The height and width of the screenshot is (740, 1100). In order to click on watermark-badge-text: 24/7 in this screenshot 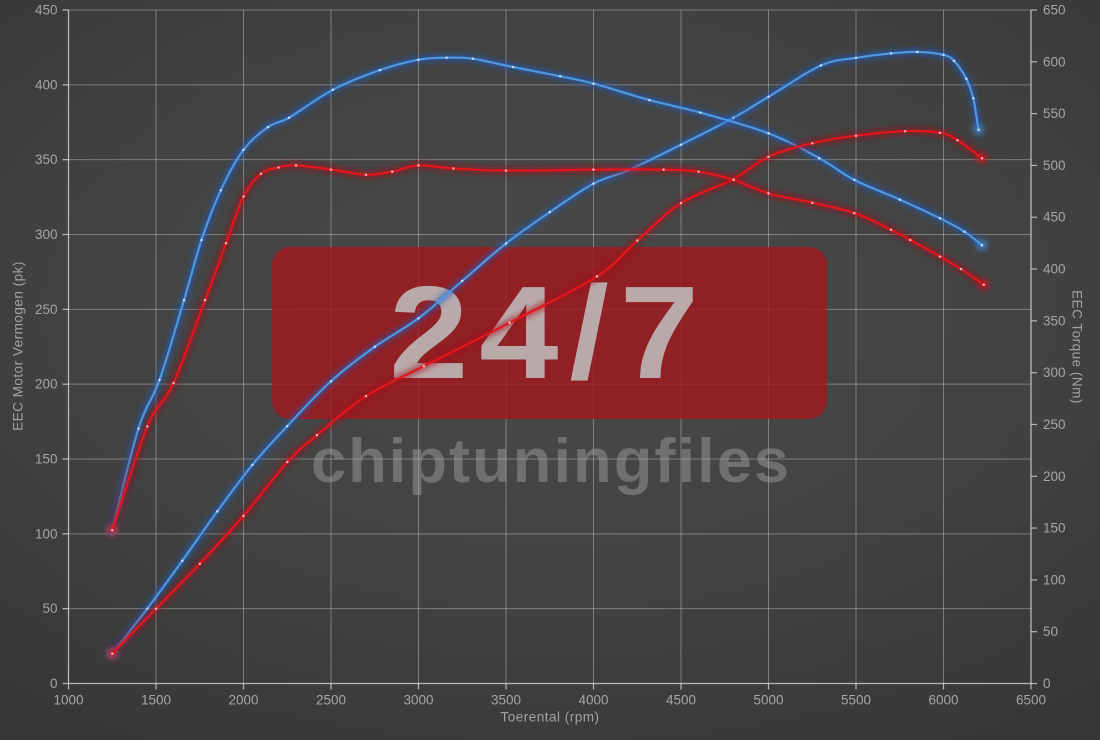, I will do `click(549, 332)`.